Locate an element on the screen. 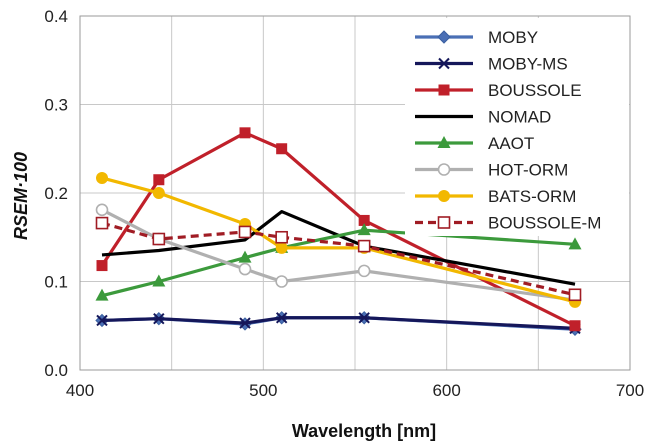  legend-item-bats-orm: BATS-ORM is located at coordinates (495, 196).